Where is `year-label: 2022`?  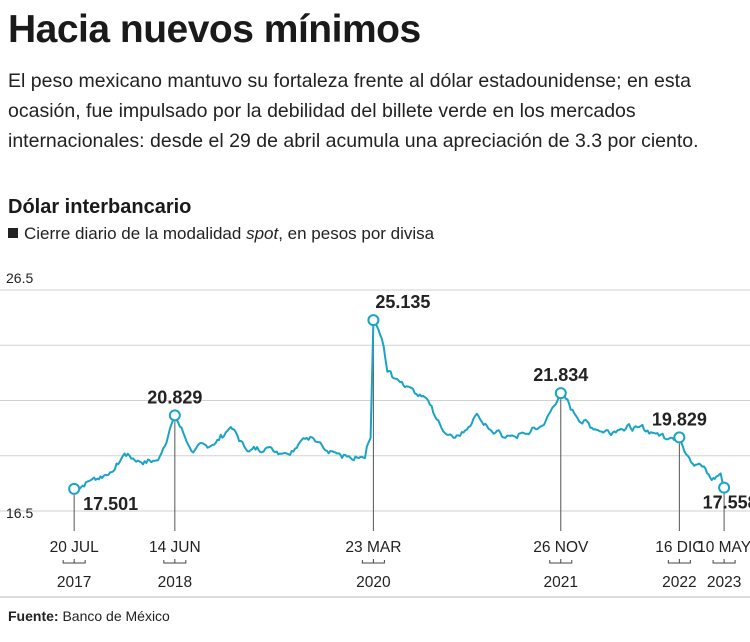 year-label: 2022 is located at coordinates (679, 582).